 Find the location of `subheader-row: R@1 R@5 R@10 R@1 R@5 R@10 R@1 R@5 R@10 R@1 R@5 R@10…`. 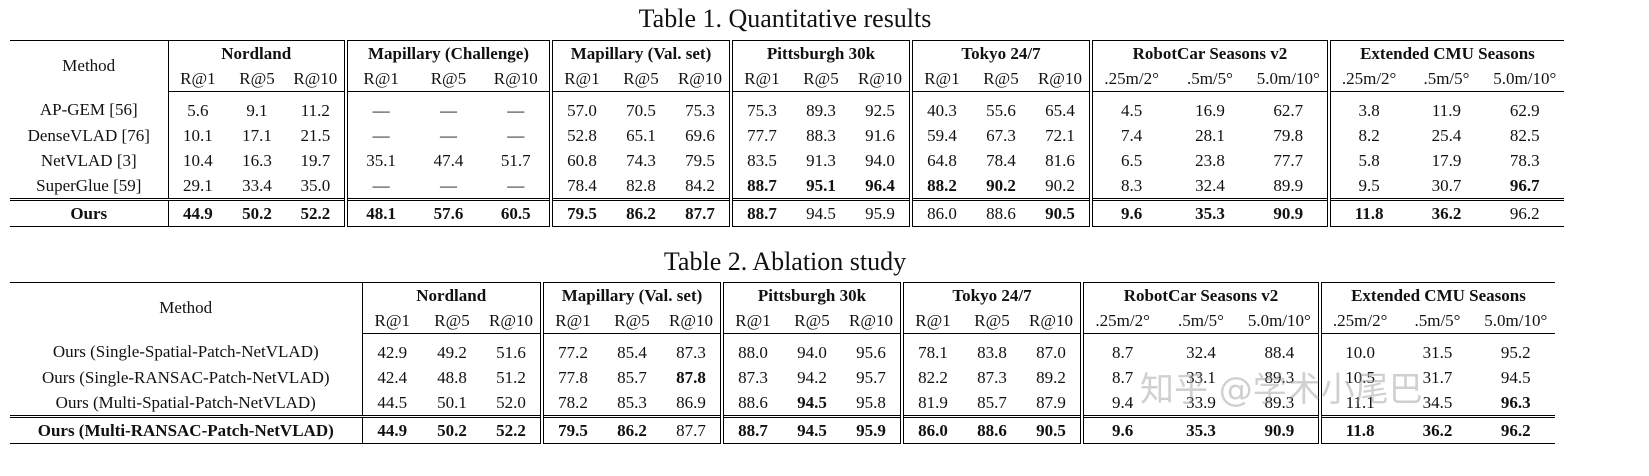

subheader-row: R@1 R@5 R@10 R@1 R@5 R@10 R@1 R@5 R@10 R@1 R@5 R@10… is located at coordinates (787, 79).